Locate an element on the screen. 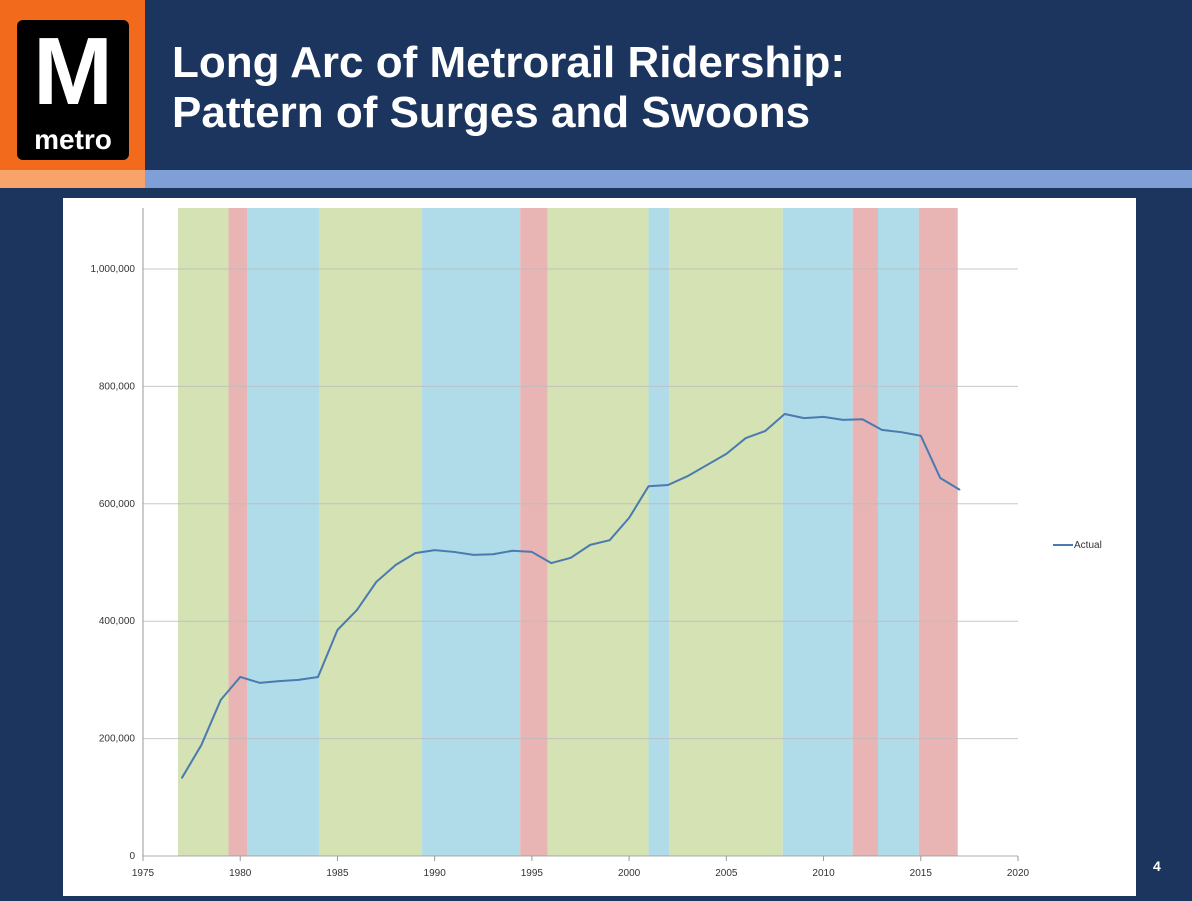 This screenshot has width=1192, height=901. y-tick-label: 200,000 is located at coordinates (117, 739).